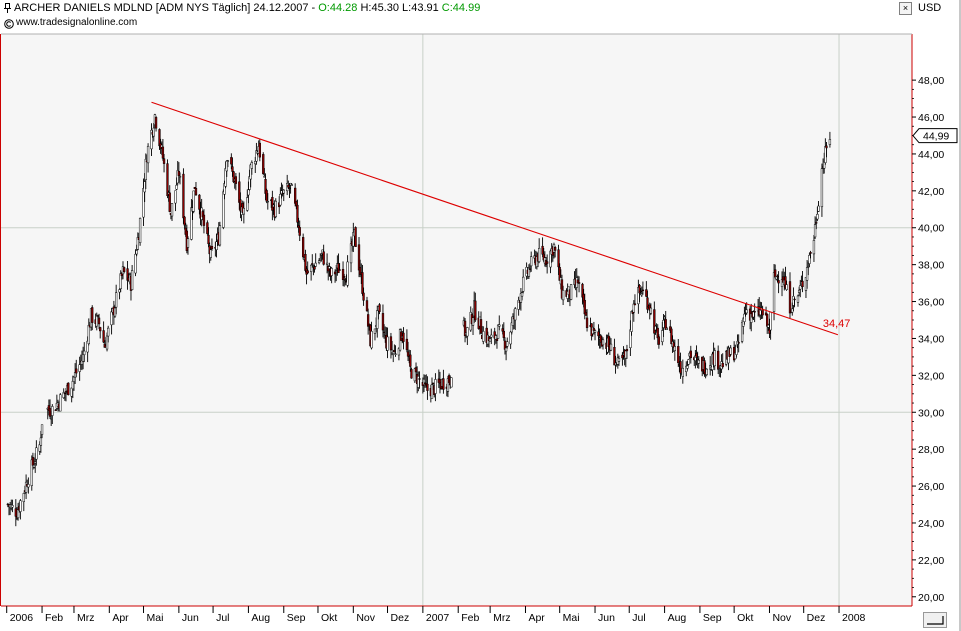 The image size is (961, 631). What do you see at coordinates (296, 618) in the screenshot?
I see `x-tick-label: Sep` at bounding box center [296, 618].